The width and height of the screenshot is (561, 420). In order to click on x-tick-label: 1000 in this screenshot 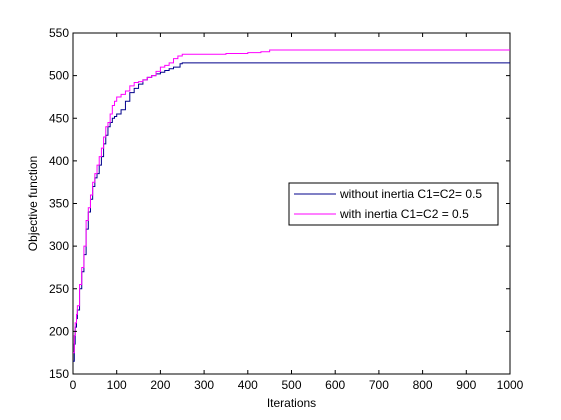, I will do `click(510, 385)`.